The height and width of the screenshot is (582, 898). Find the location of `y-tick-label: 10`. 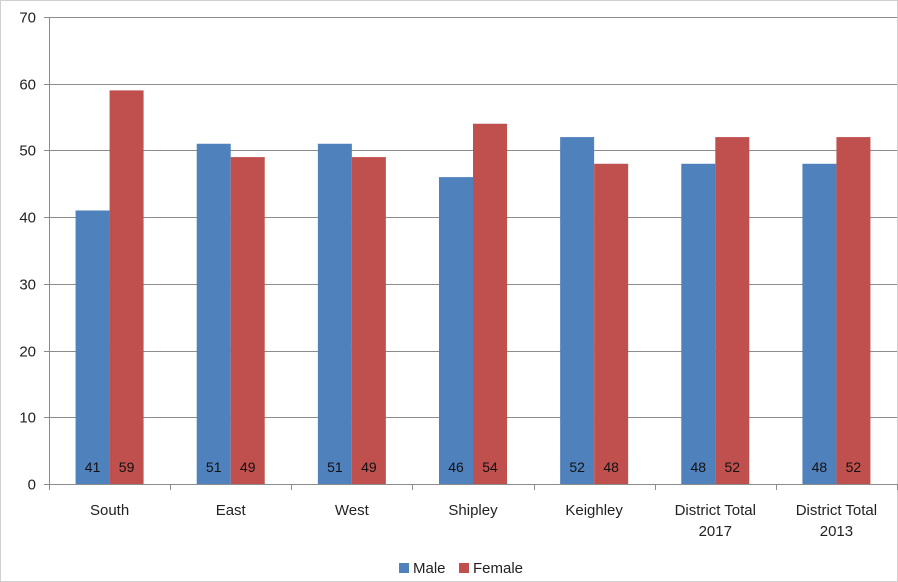

y-tick-label: 10 is located at coordinates (27, 418).